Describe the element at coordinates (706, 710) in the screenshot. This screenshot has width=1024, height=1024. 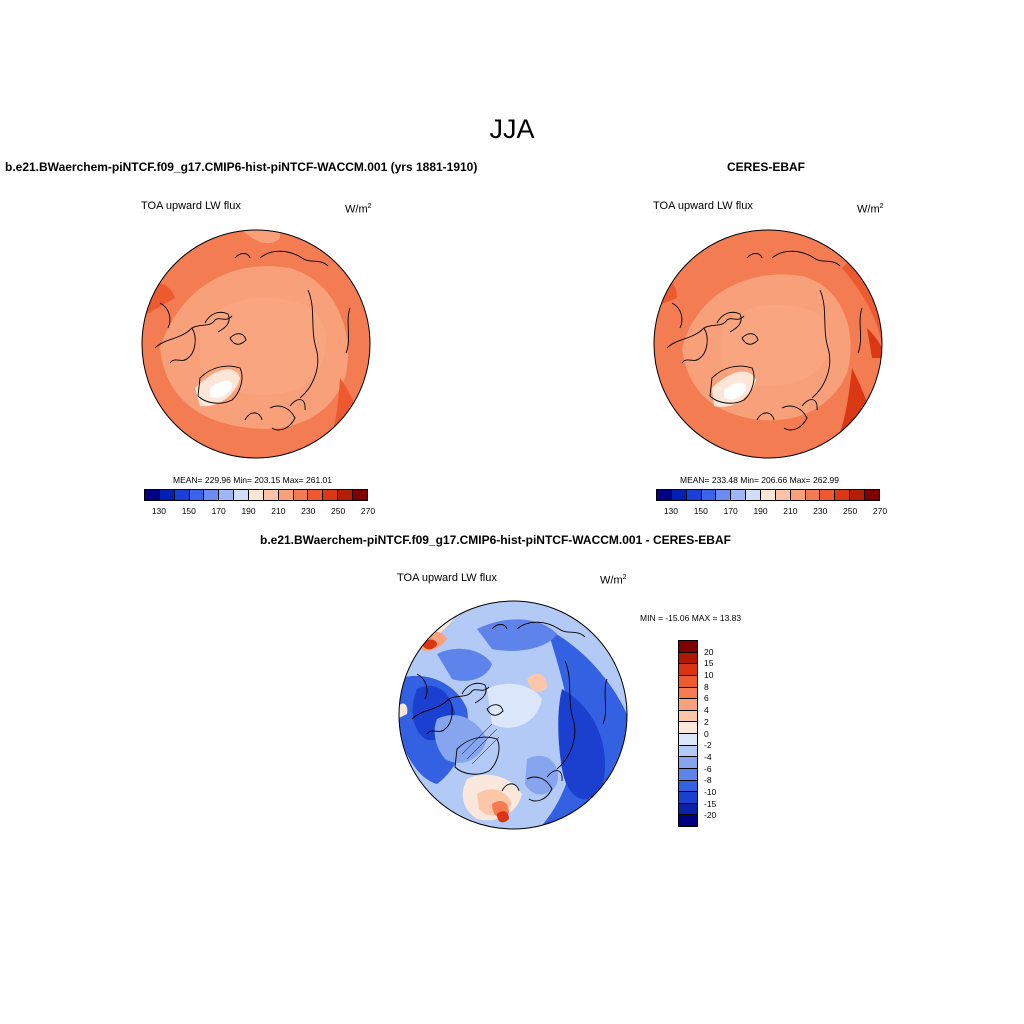
I see `diff-colorbar-tick: 4` at that location.